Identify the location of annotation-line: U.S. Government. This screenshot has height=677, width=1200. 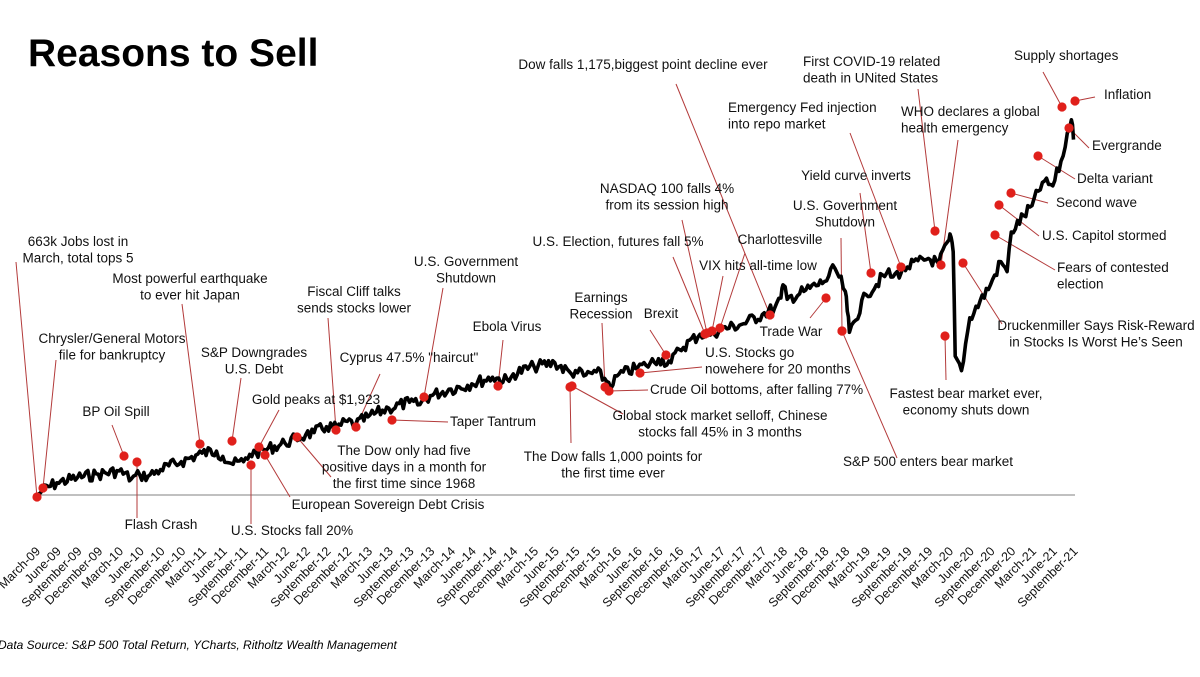
(845, 205).